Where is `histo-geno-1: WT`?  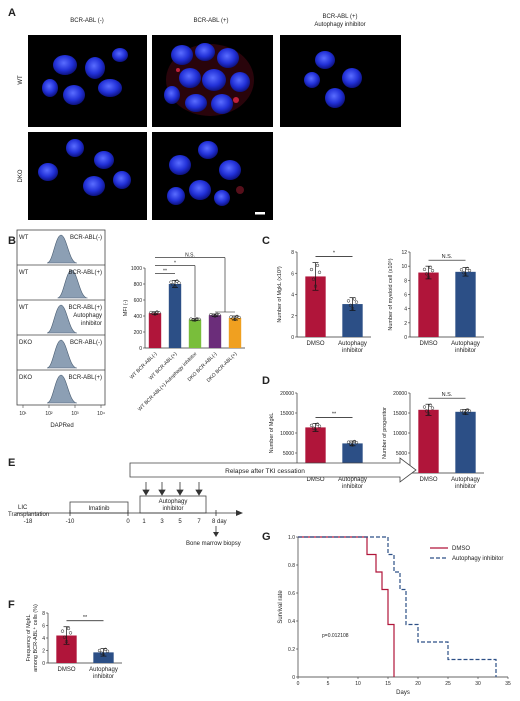
histo-geno-1: WT is located at coordinates (24, 273).